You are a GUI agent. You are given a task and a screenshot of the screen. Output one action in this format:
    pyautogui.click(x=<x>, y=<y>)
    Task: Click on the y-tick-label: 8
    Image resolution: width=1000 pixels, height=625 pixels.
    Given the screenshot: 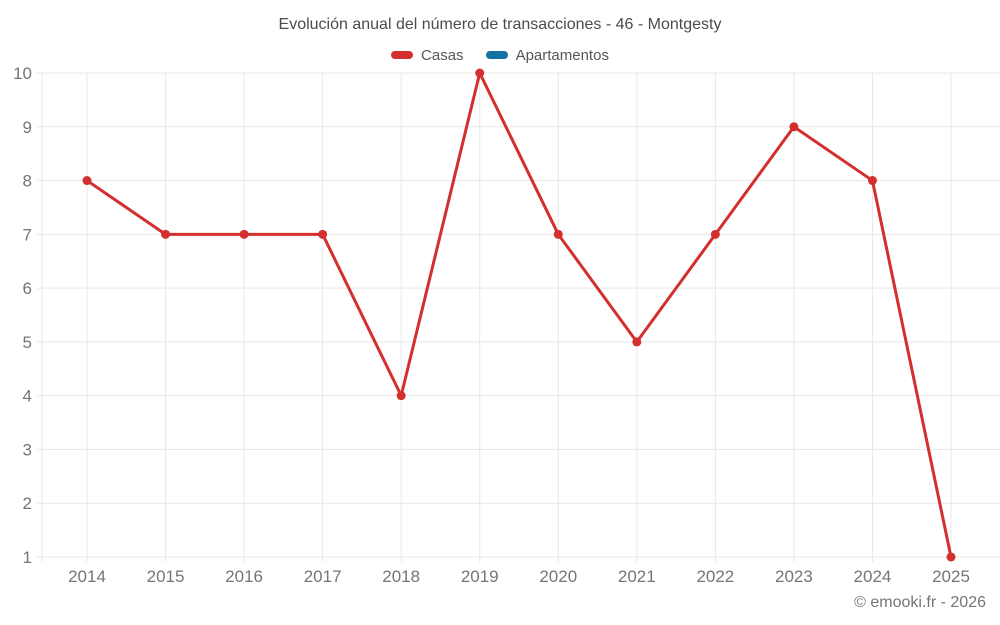 What is the action you would take?
    pyautogui.click(x=27, y=181)
    